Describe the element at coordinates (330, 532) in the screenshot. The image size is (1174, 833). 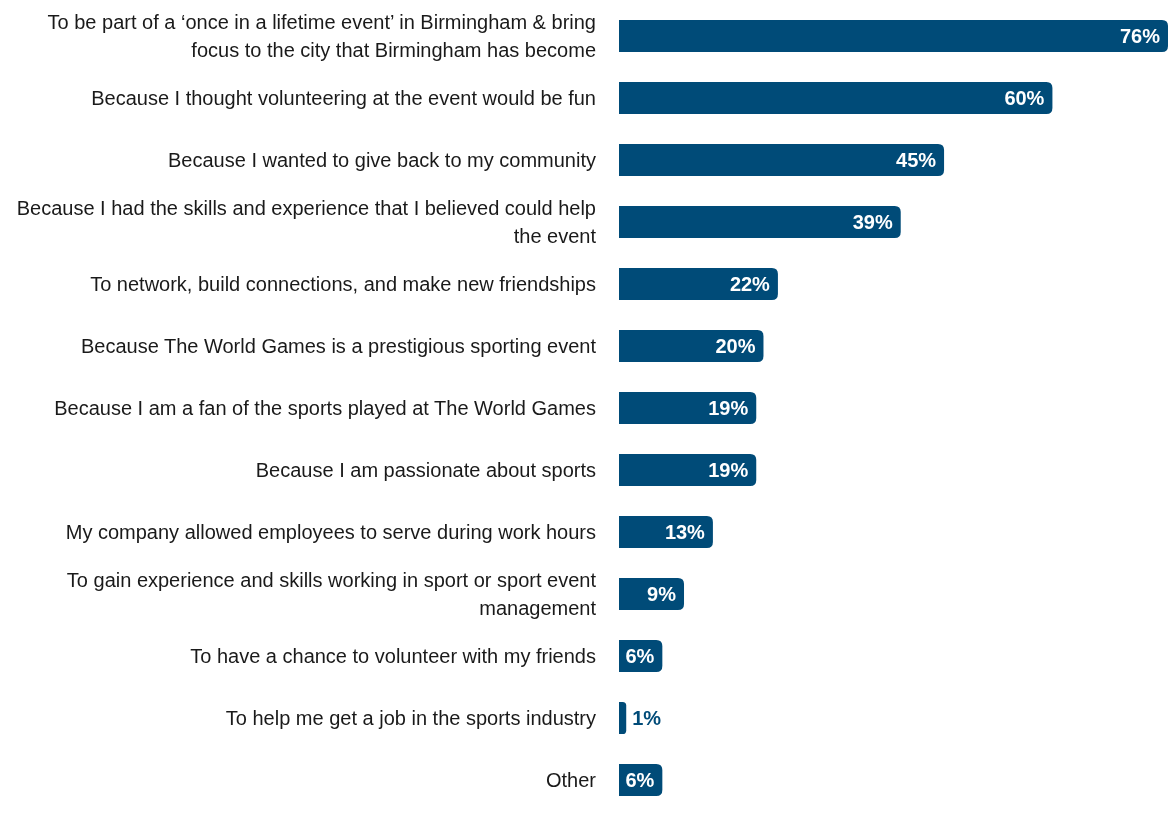
I see `y-tick-label: My company allowed employees to serve during work hours` at that location.